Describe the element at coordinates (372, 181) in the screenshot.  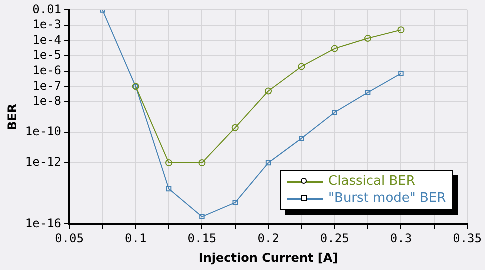
I see `legend-label: Classical BER` at that location.